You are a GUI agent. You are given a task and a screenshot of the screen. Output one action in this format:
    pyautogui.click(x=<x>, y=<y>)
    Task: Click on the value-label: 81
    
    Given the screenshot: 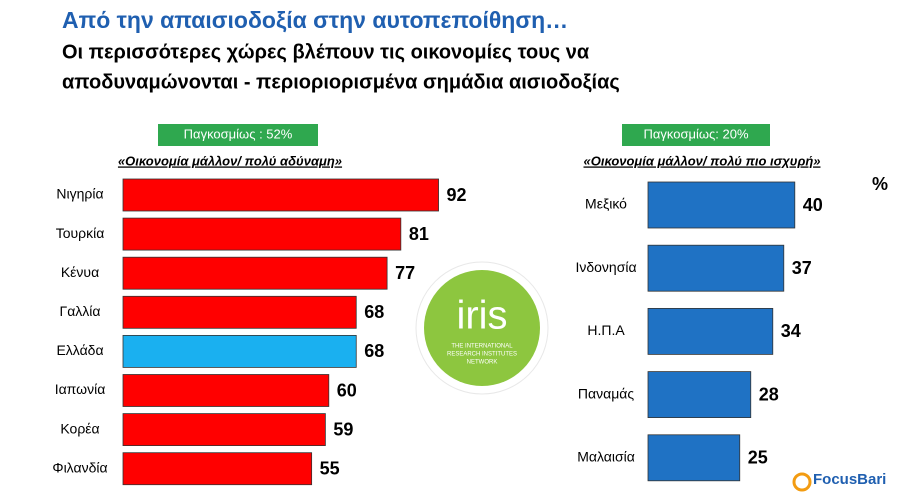 What is the action you would take?
    pyautogui.click(x=419, y=234)
    